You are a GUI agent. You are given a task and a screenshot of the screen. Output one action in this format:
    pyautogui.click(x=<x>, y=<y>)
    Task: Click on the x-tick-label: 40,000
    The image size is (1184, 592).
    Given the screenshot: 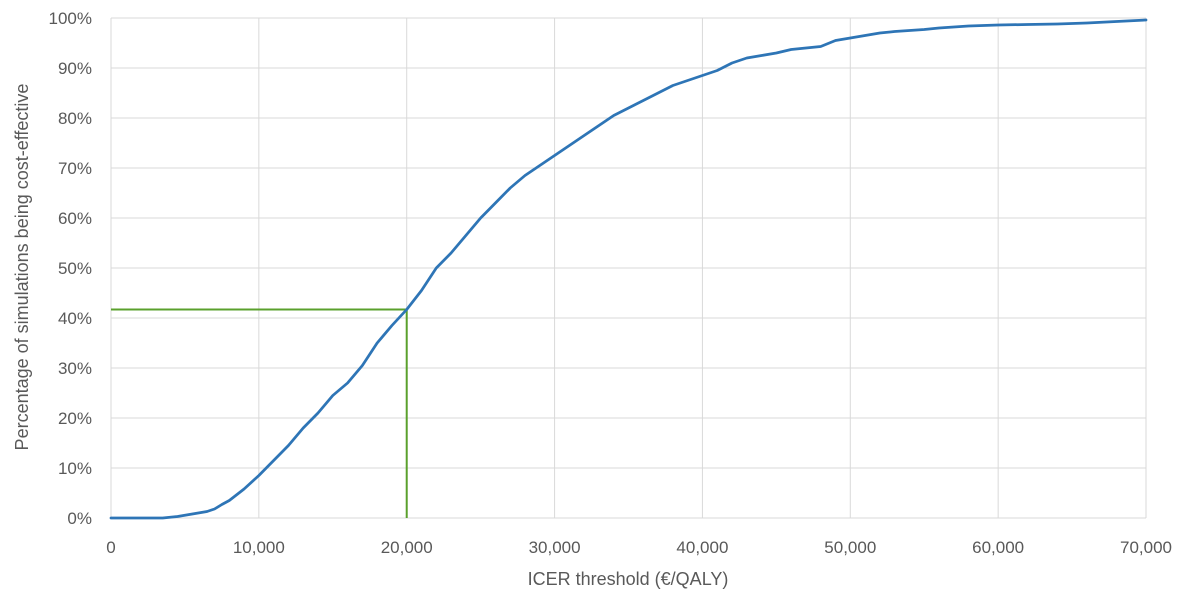 What is the action you would take?
    pyautogui.click(x=702, y=547)
    